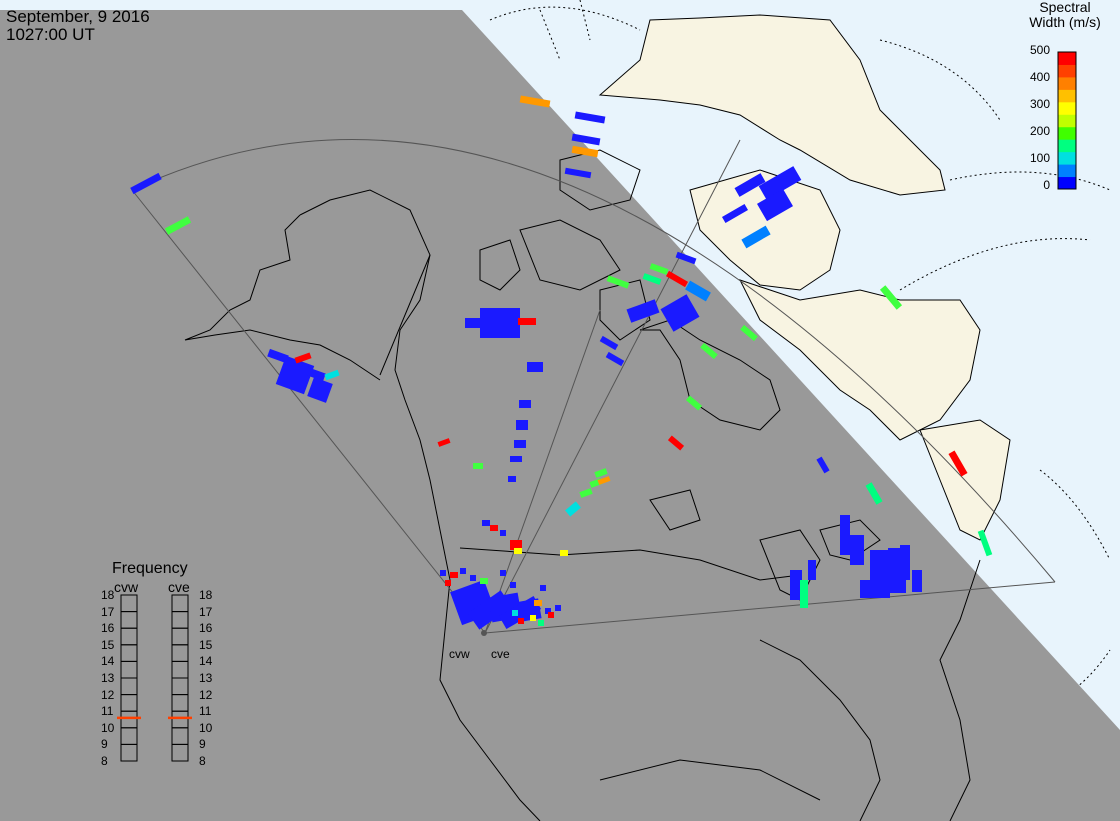 The image size is (1120, 821). What do you see at coordinates (1039, 131) in the screenshot?
I see `colorbar-tick: 200` at bounding box center [1039, 131].